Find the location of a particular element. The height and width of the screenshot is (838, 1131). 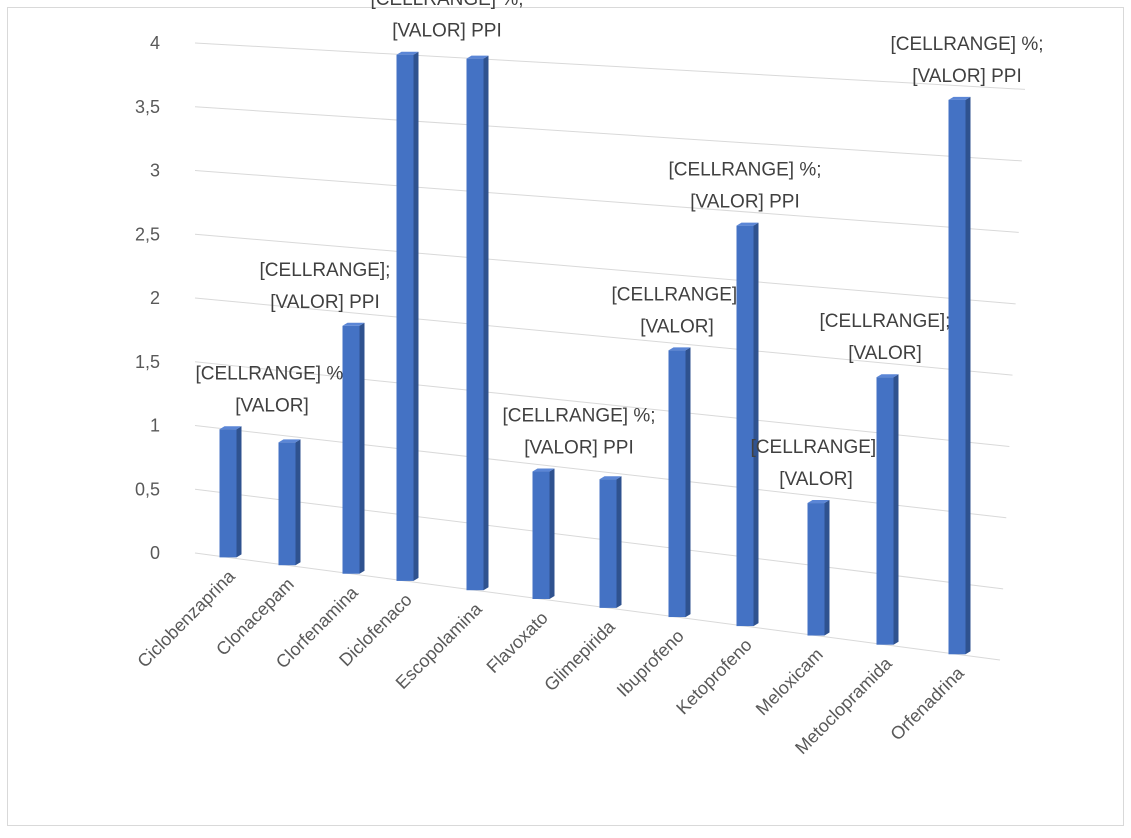

y-tick-label: 0 is located at coordinates (155, 553).